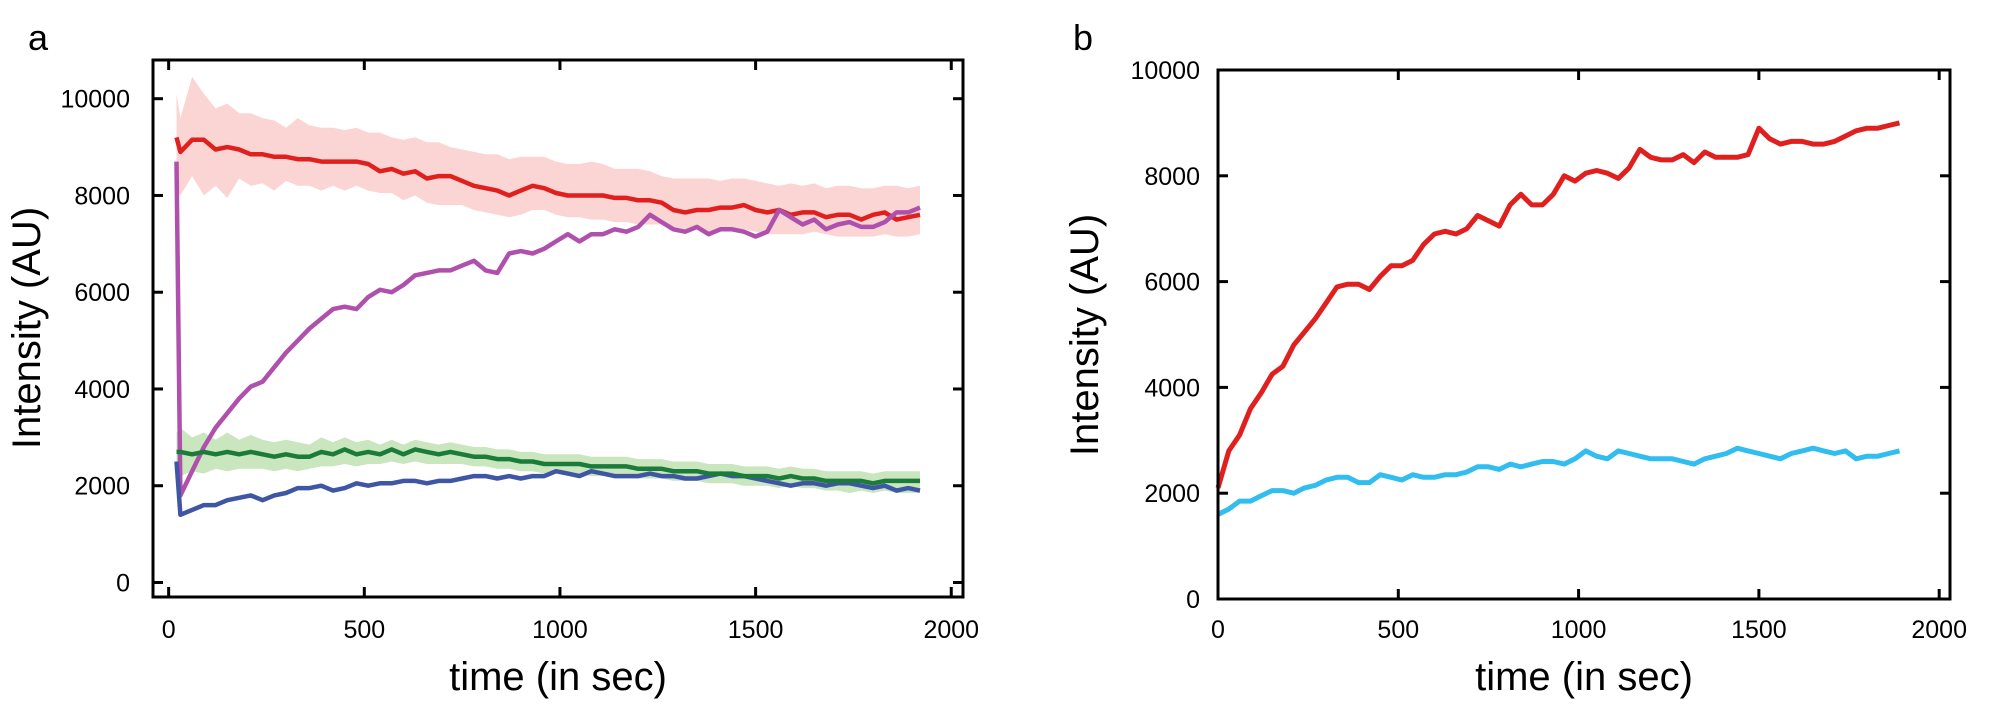 The image size is (2000, 719). I want to click on panel-b-xtick-label: 0, so click(1218, 630).